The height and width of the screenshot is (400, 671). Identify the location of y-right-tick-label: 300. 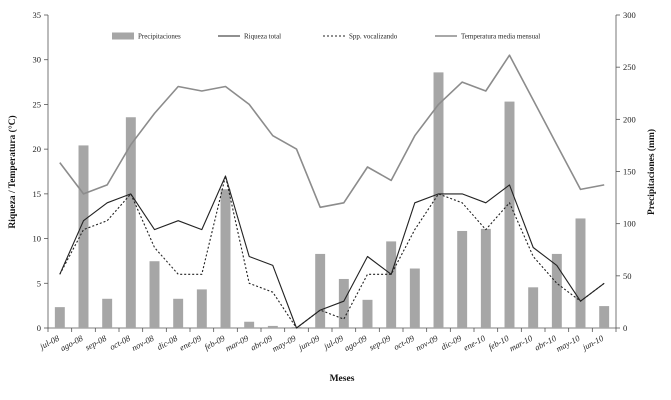
(629, 15).